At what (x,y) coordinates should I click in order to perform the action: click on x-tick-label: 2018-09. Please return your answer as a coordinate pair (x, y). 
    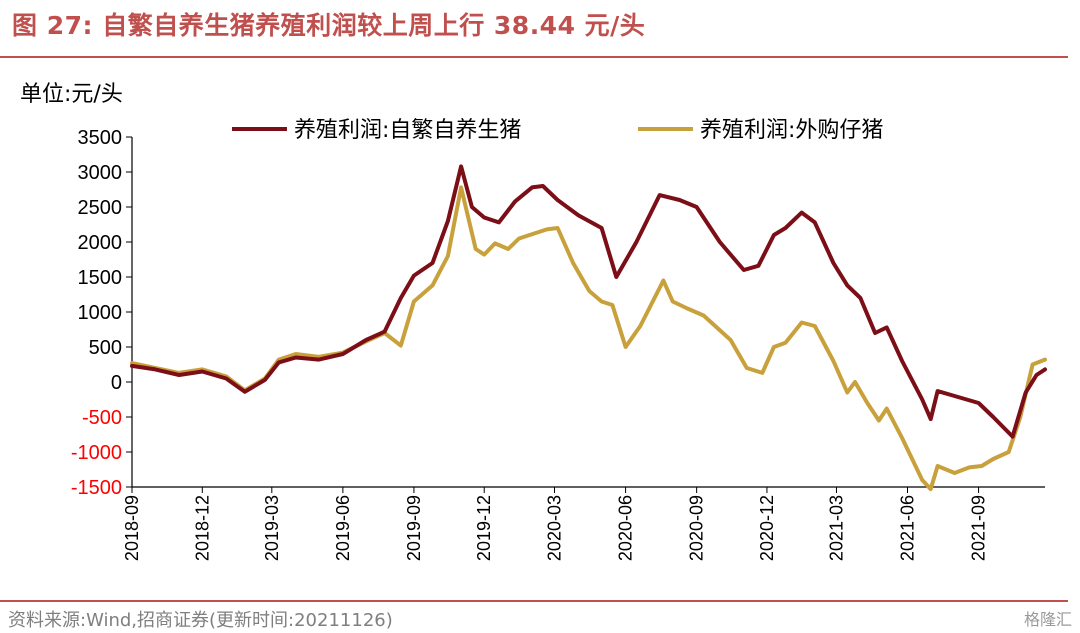
    Looking at the image, I should click on (132, 528).